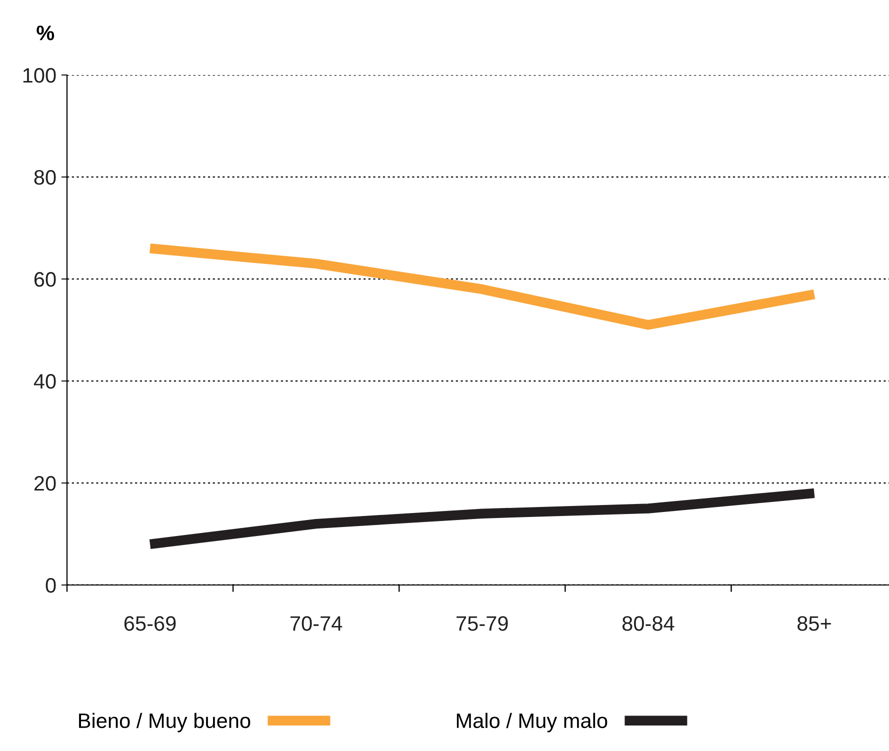 Image resolution: width=889 pixels, height=751 pixels. Describe the element at coordinates (51, 585) in the screenshot. I see `y-tick-label: 0` at that location.